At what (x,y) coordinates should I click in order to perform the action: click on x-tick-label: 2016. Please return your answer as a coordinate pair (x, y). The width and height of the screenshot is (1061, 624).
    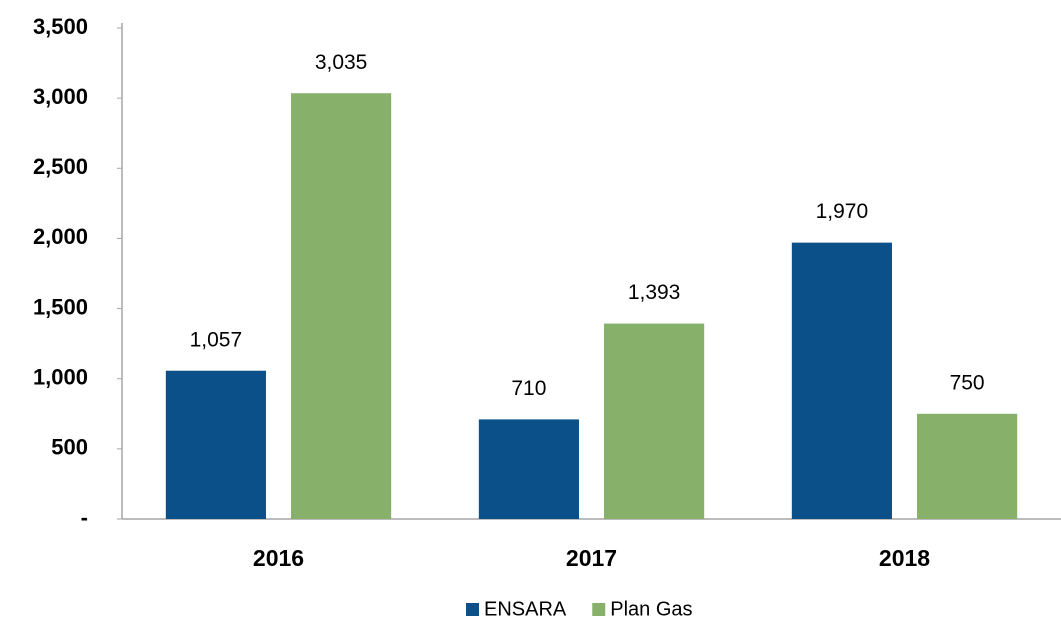
    Looking at the image, I should click on (278, 558).